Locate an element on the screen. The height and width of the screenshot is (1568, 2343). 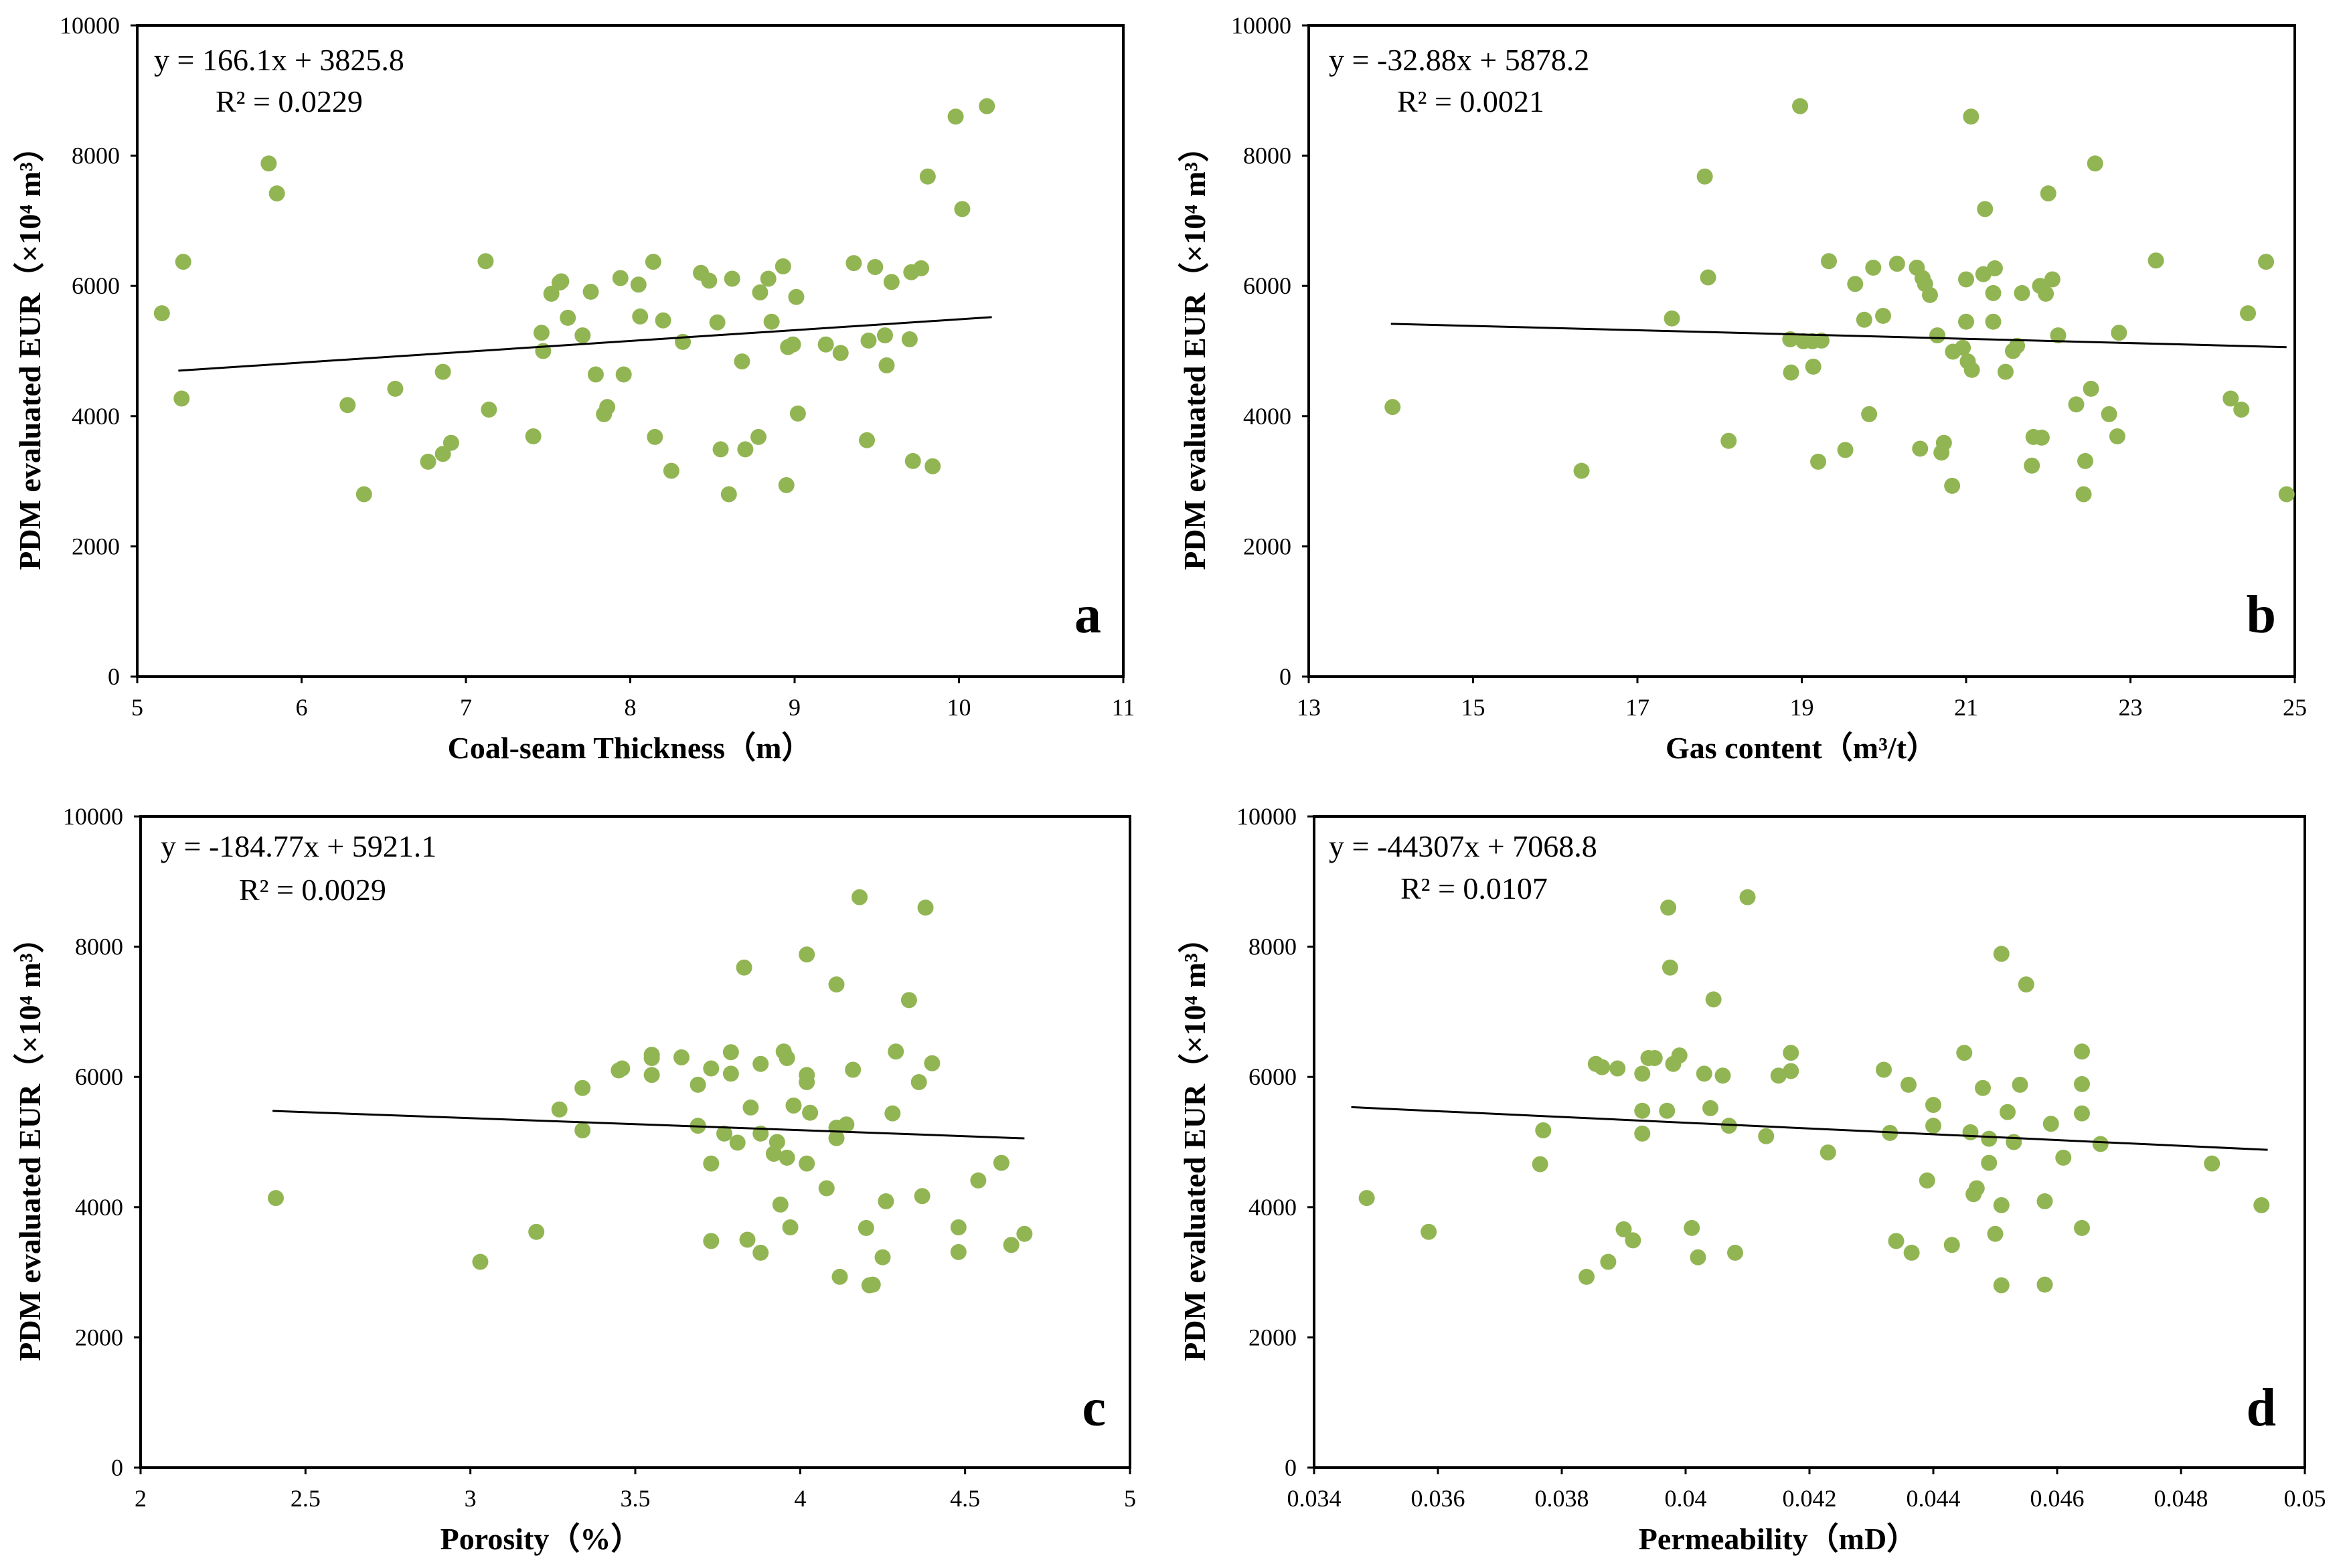
x-axis-label: Coal-seam Thickness（m） is located at coordinates (631, 748).